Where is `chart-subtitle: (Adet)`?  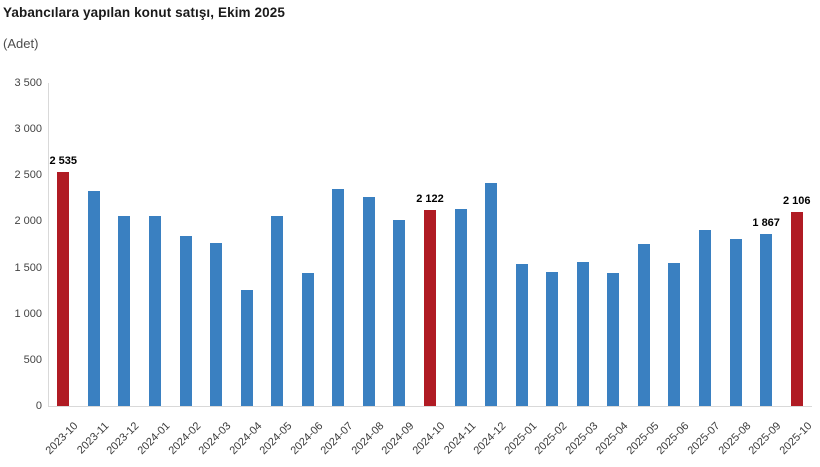
chart-subtitle: (Adet) is located at coordinates (21, 43).